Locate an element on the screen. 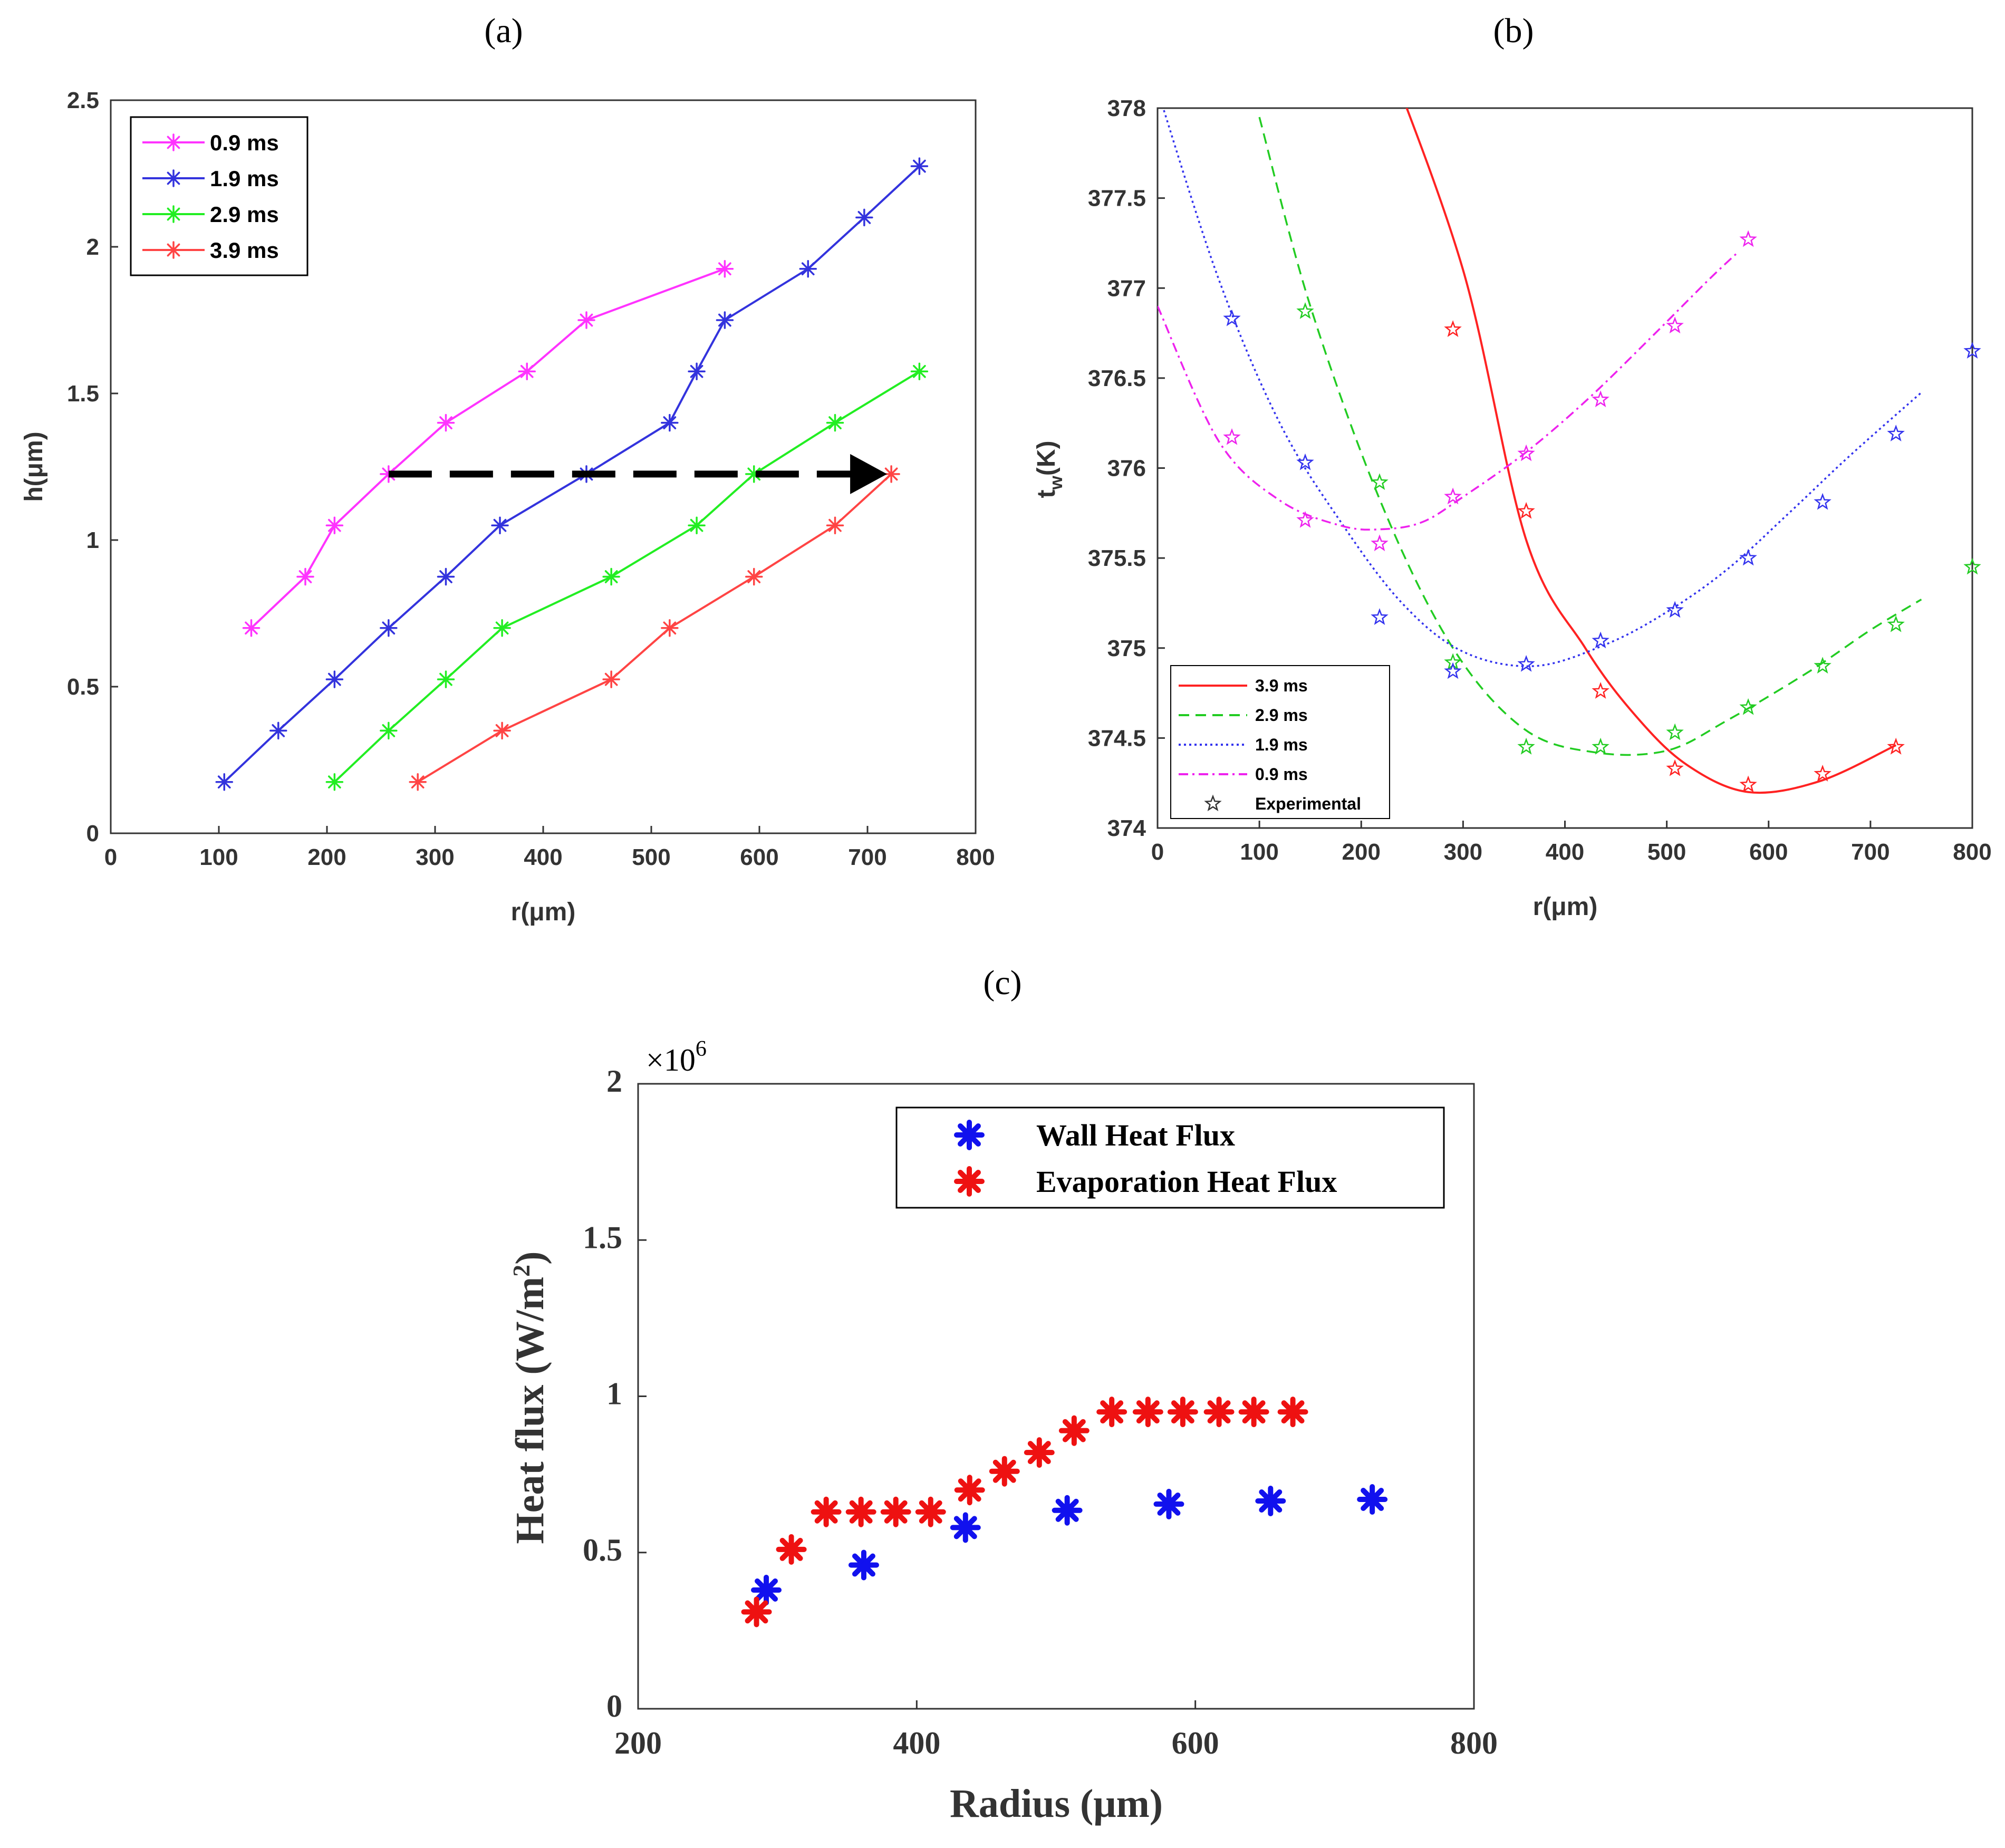 This screenshot has width=2005, height=1848. chart-a-point-1-4-stroke is located at coordinates (445, 576).